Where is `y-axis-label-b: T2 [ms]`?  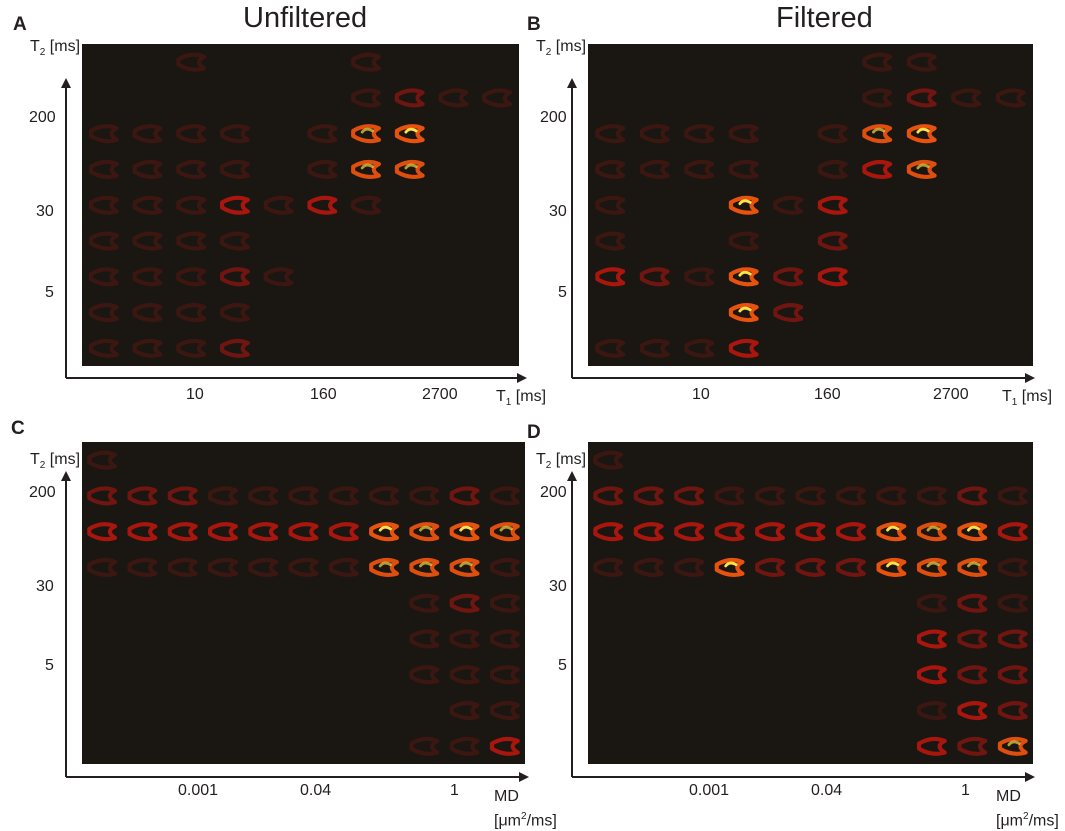
y-axis-label-b: T2 [ms] is located at coordinates (561, 48).